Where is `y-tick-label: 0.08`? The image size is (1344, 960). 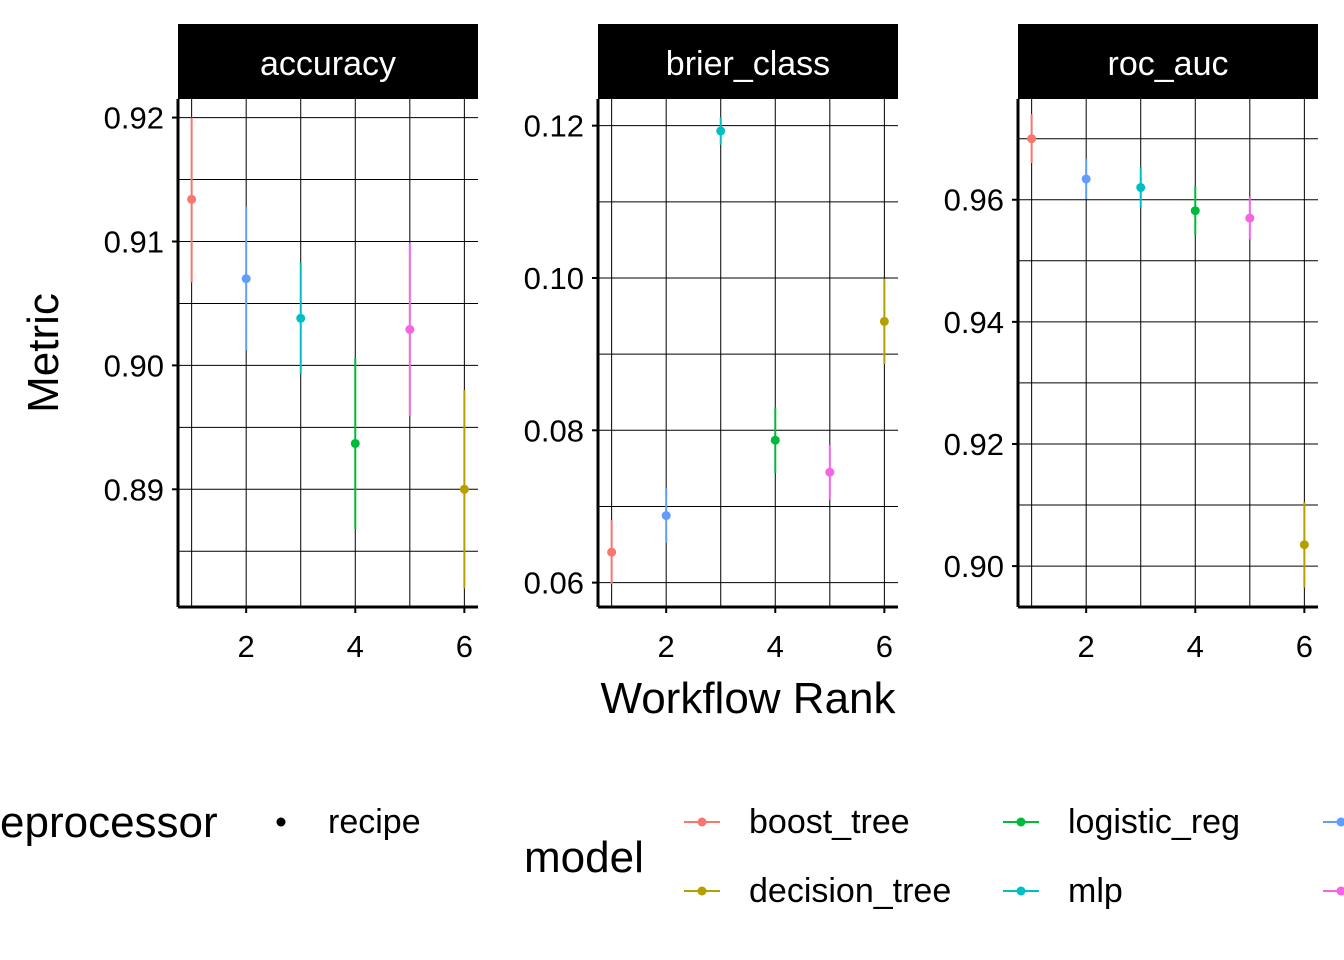
y-tick-label: 0.08 is located at coordinates (554, 430).